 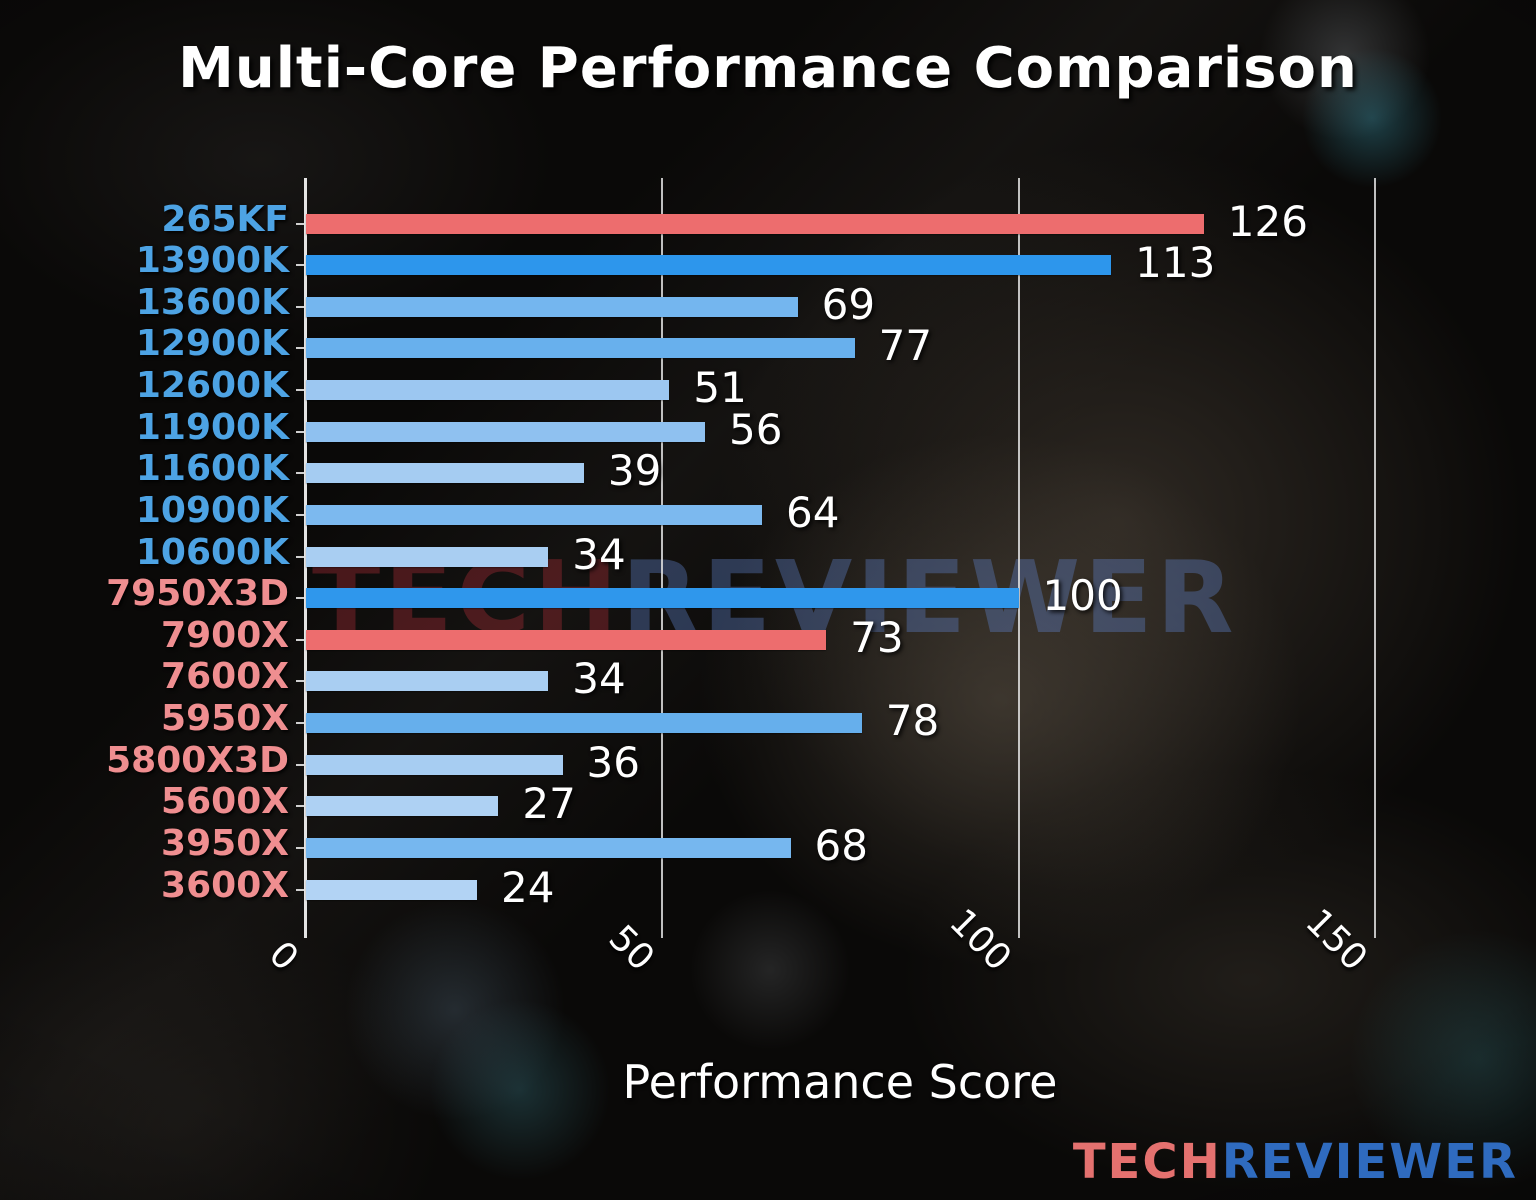 I want to click on category-label-5800X3D: 5800X3D, so click(x=197, y=760).